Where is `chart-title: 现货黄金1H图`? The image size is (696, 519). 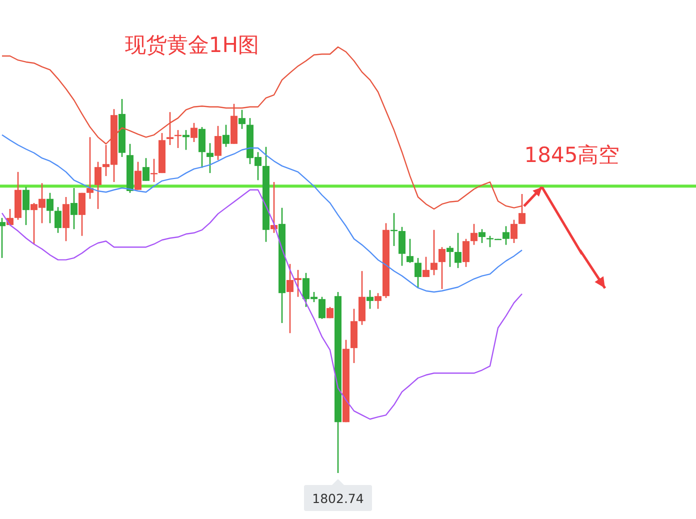 chart-title: 现货黄金1H图 is located at coordinates (192, 45).